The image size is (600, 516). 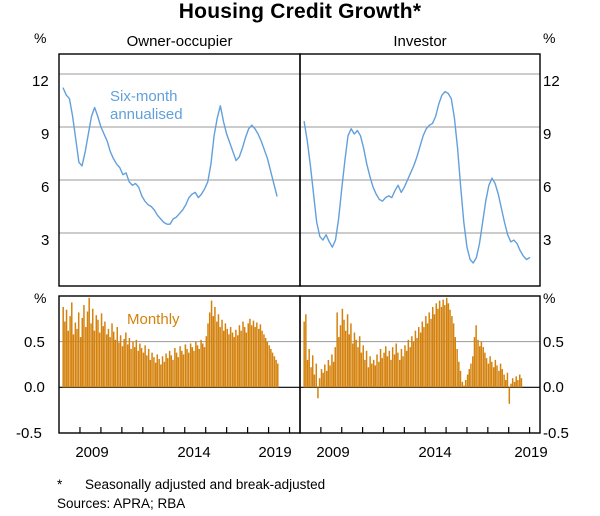 I want to click on footnote-marker: *, so click(x=60, y=484).